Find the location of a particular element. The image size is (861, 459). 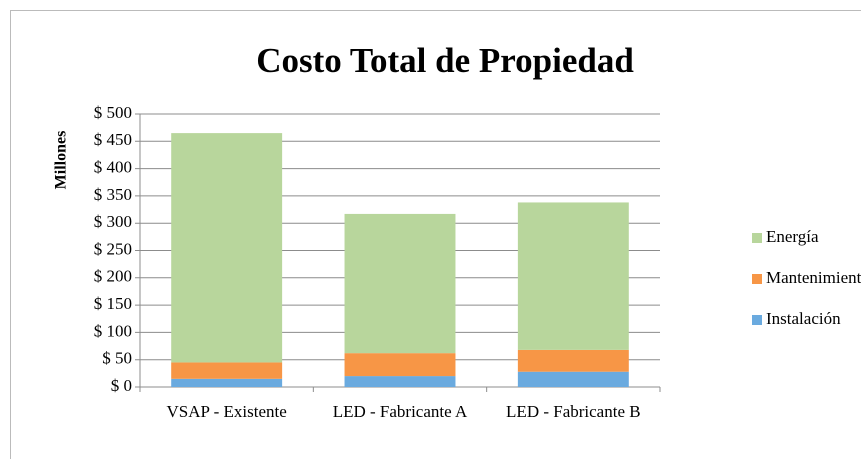

y-tick-label: $ 350 is located at coordinates (113, 194).